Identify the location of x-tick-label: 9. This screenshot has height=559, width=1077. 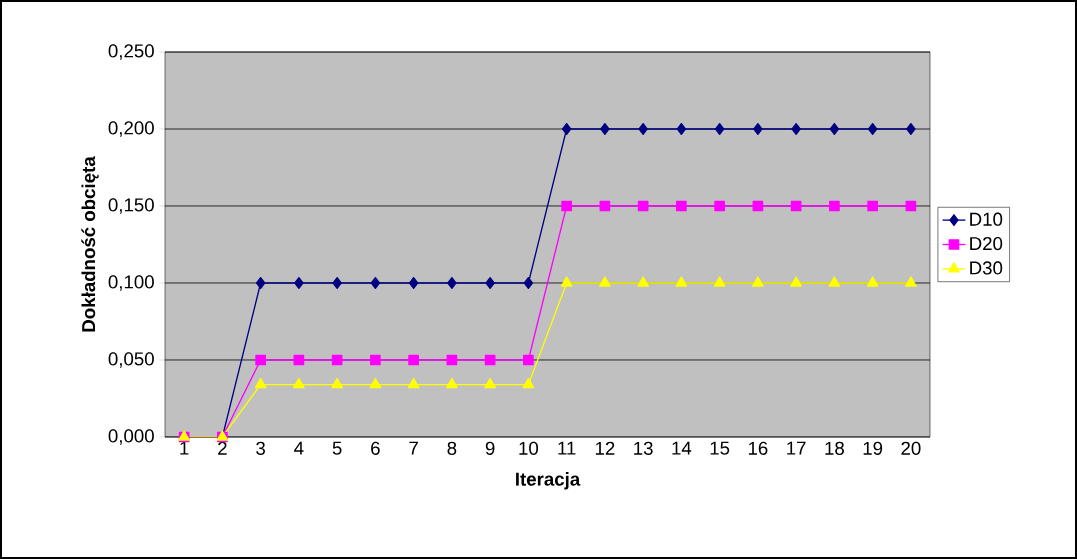
(490, 448).